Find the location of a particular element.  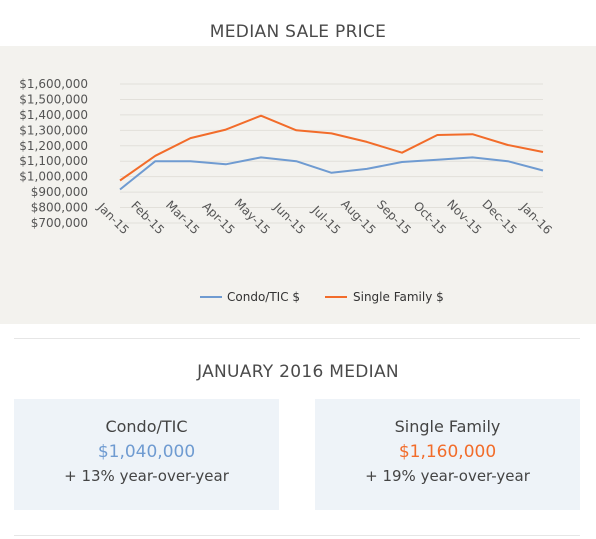

legend-label: Single Family $ is located at coordinates (398, 297).